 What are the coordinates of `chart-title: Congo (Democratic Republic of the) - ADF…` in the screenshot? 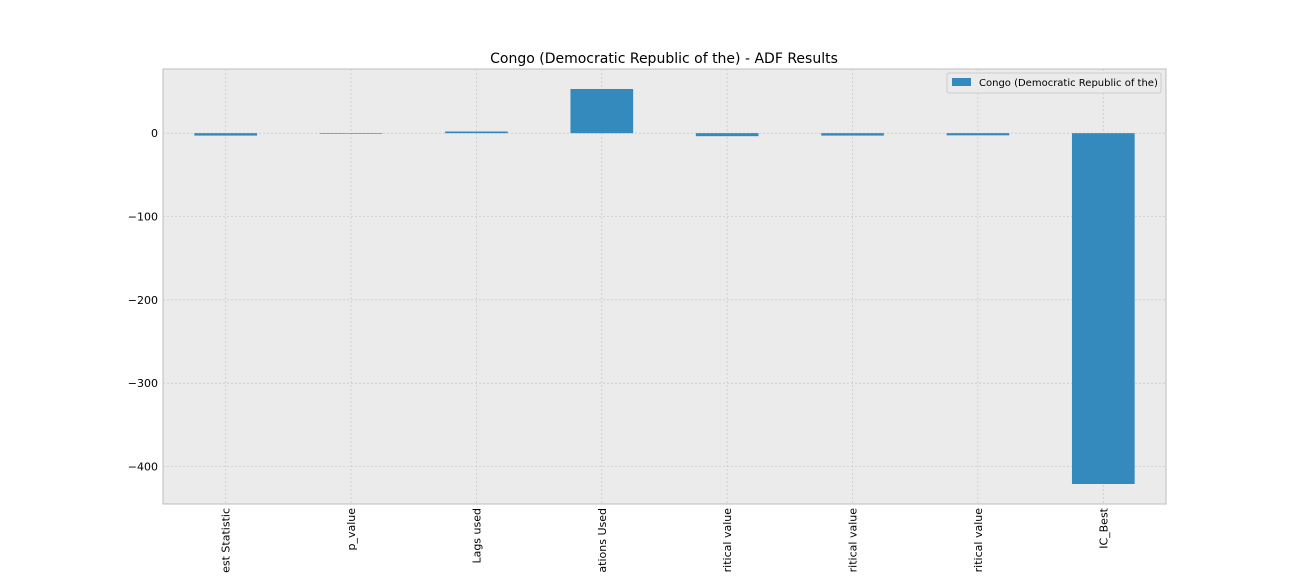 It's located at (664, 59).